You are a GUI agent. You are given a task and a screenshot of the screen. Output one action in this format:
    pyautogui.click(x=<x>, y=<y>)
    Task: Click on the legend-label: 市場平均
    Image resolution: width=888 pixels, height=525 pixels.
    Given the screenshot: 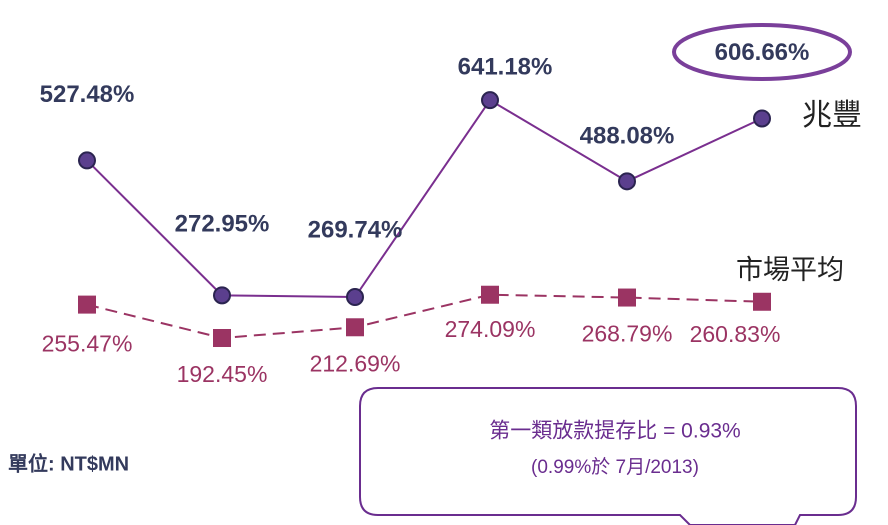 What is the action you would take?
    pyautogui.click(x=790, y=270)
    